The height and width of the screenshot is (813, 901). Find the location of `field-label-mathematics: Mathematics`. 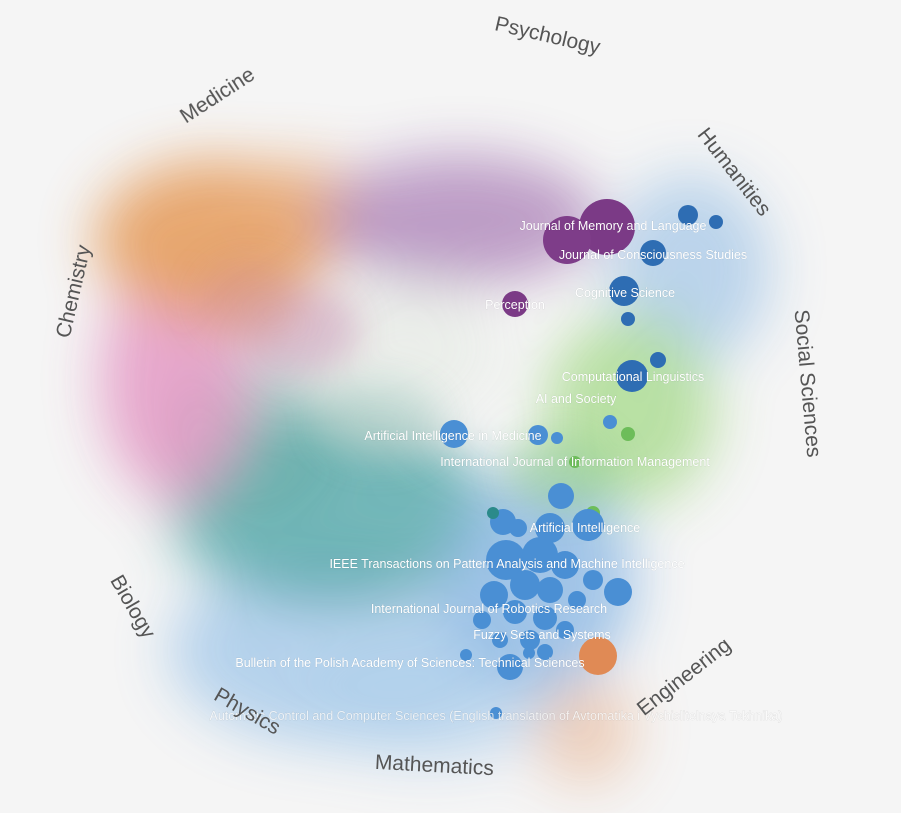

field-label-mathematics: Mathematics is located at coordinates (434, 765).